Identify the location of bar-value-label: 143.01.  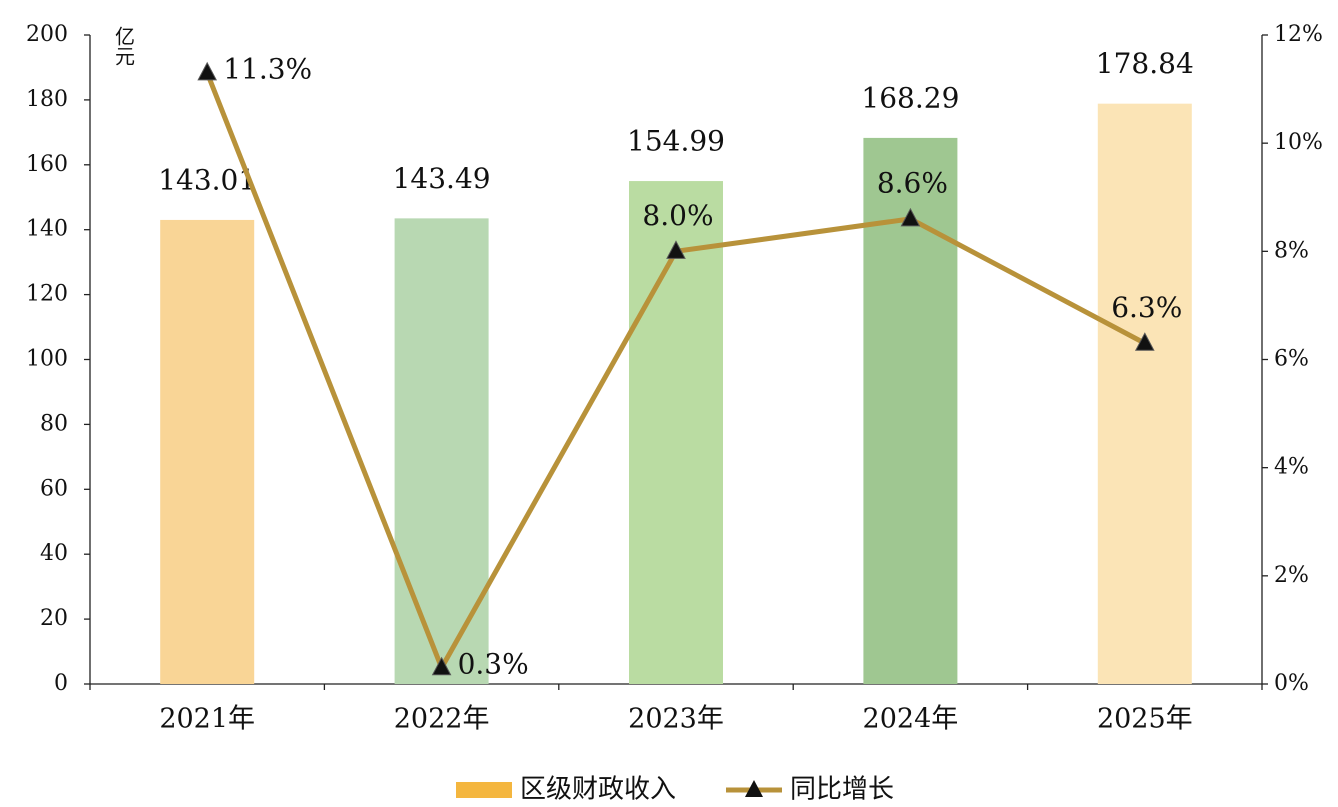
(207, 179).